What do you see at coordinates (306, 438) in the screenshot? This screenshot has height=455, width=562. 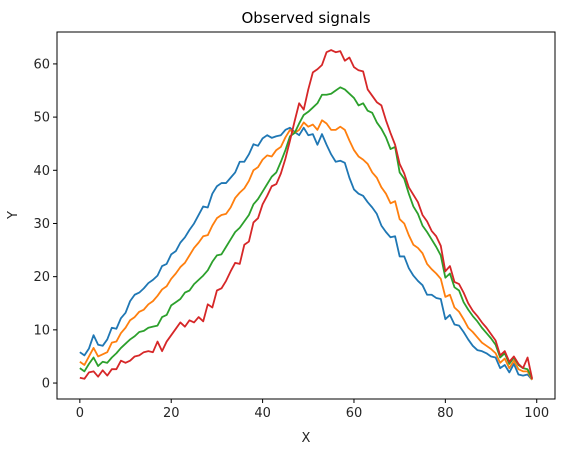 I see `x-axis-label: X` at bounding box center [306, 438].